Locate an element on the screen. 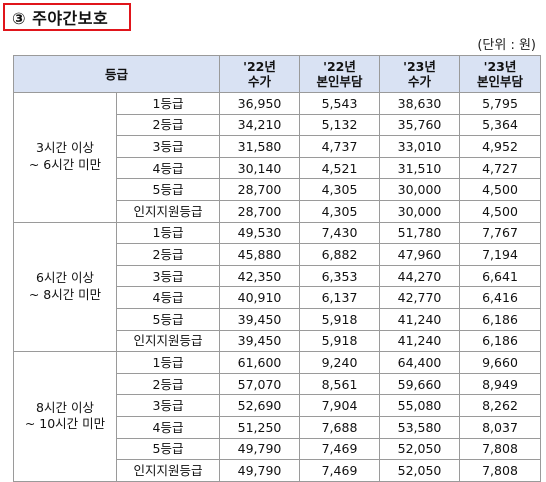  value-cell: 8,262 is located at coordinates (500, 405).